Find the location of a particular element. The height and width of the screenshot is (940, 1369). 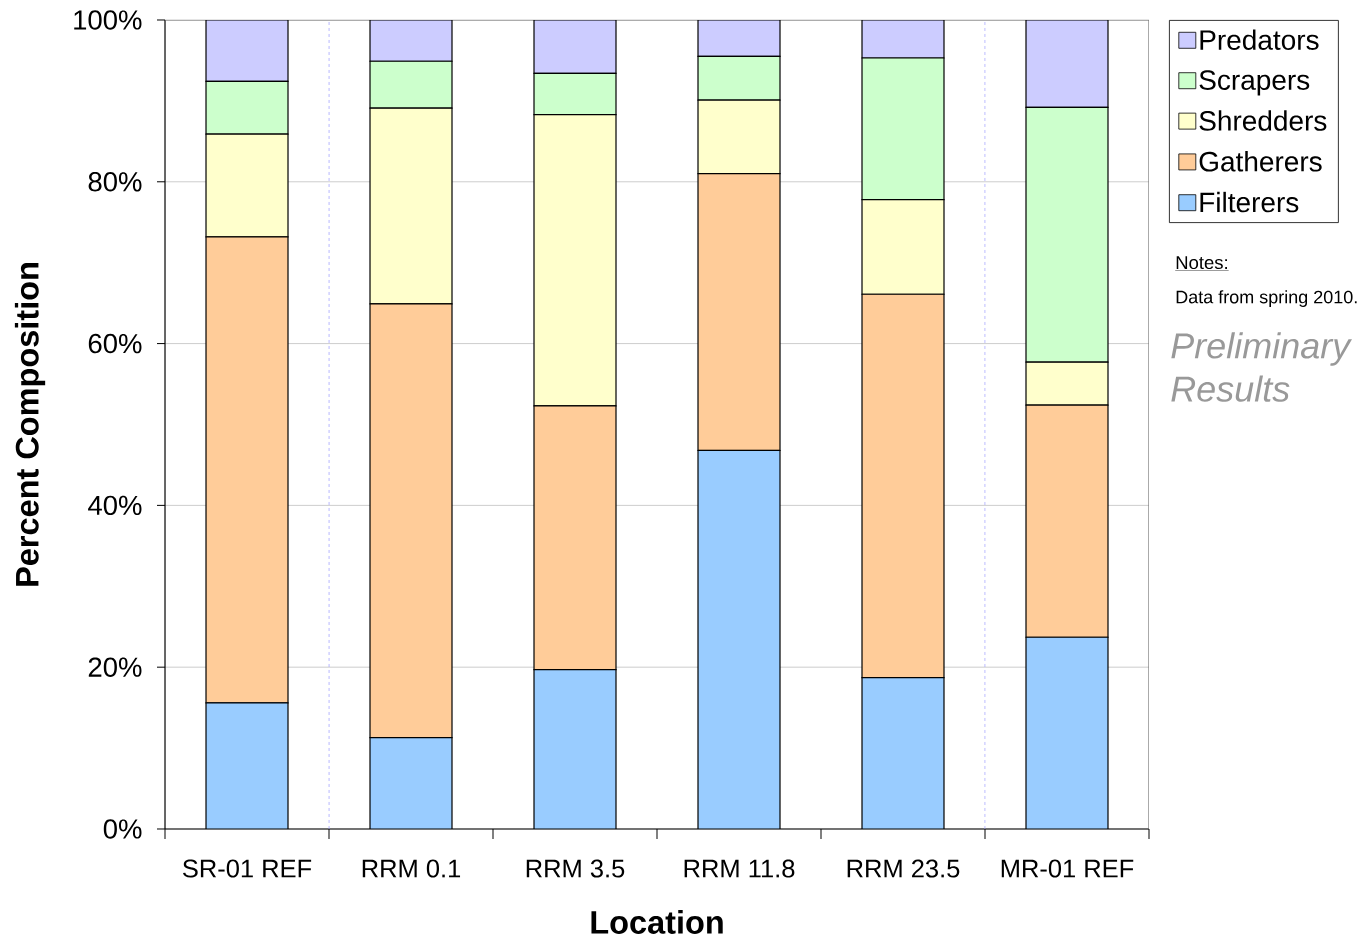

legend-label: Scrapers is located at coordinates (1254, 83).